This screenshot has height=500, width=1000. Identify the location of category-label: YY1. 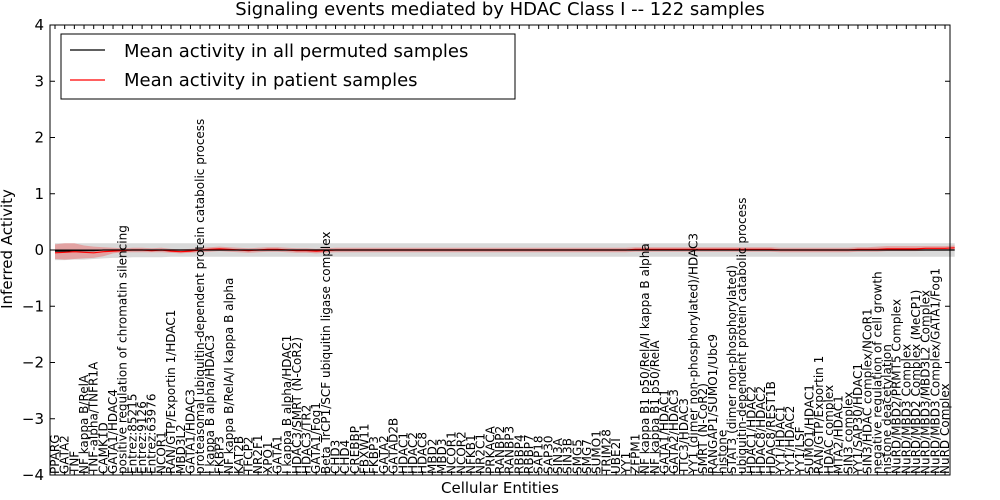
(626, 463).